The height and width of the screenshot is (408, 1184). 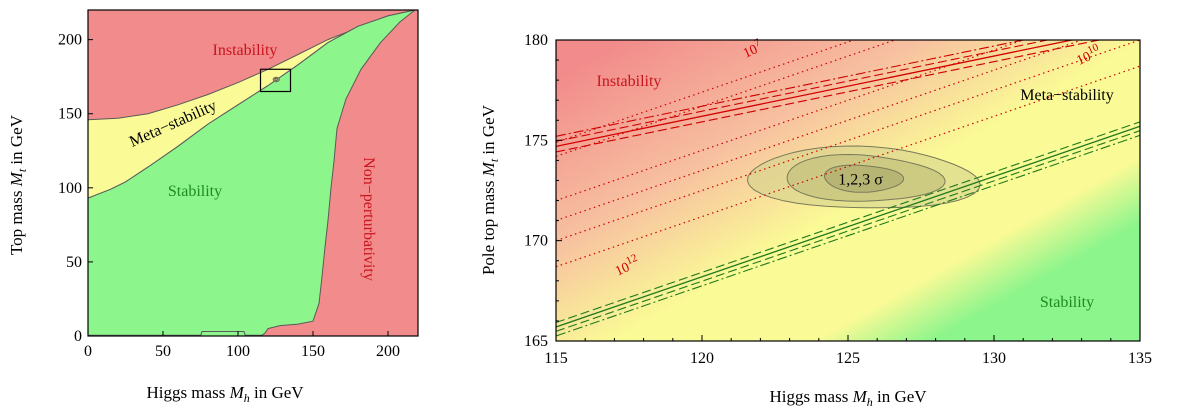 I want to click on x-tick-label: 50, so click(x=163, y=351).